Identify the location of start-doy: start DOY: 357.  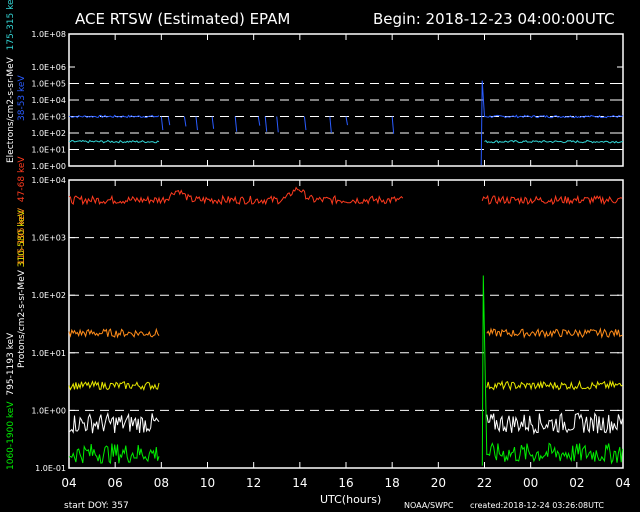
(96, 506).